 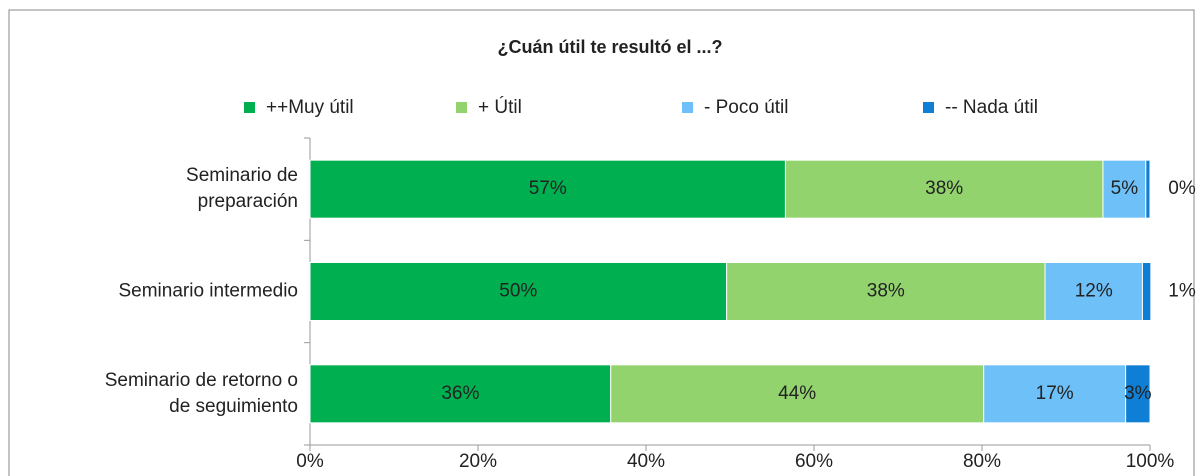 I want to click on data-label: 3%, so click(x=1138, y=393).